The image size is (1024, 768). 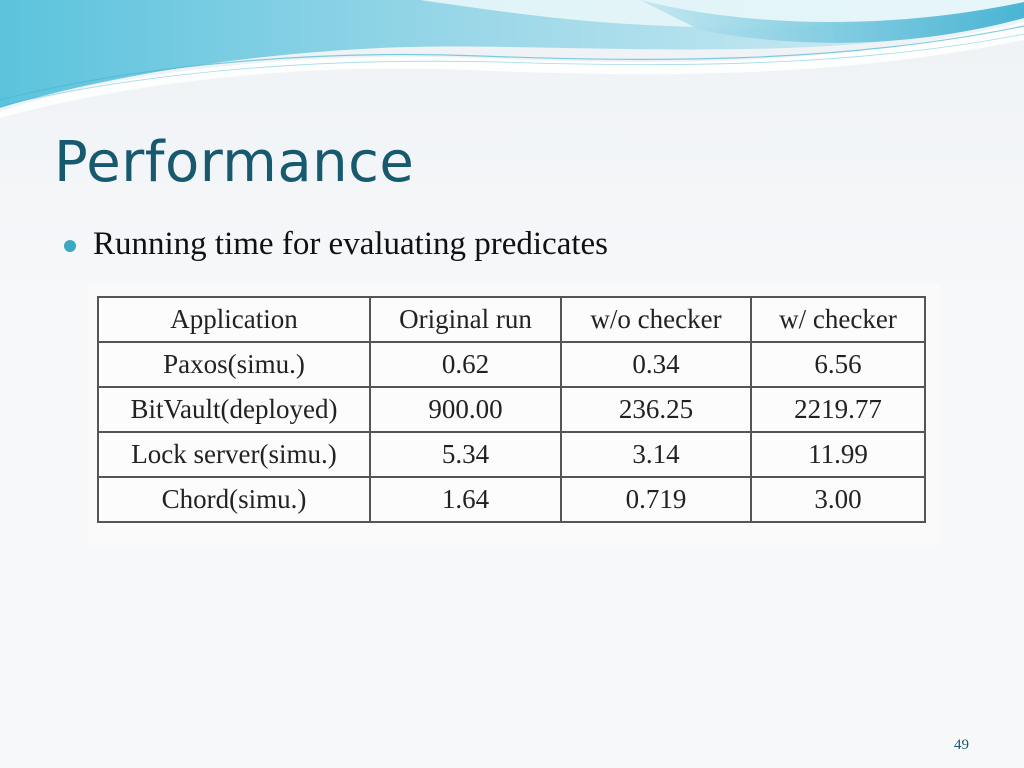 I want to click on table-row: Chord(simu.) 1.64 0.719 3.00, so click(x=511, y=499).